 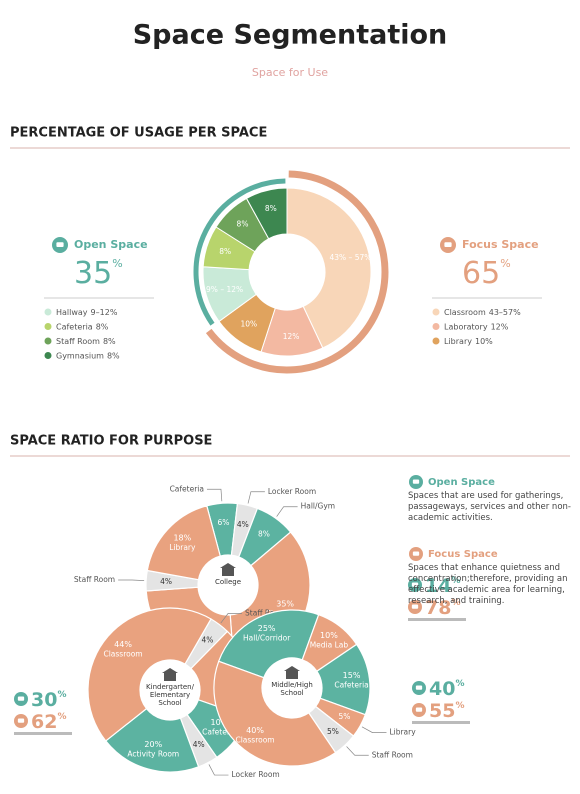 I want to click on legend-item: Classroom 43–57%, so click(x=482, y=312).